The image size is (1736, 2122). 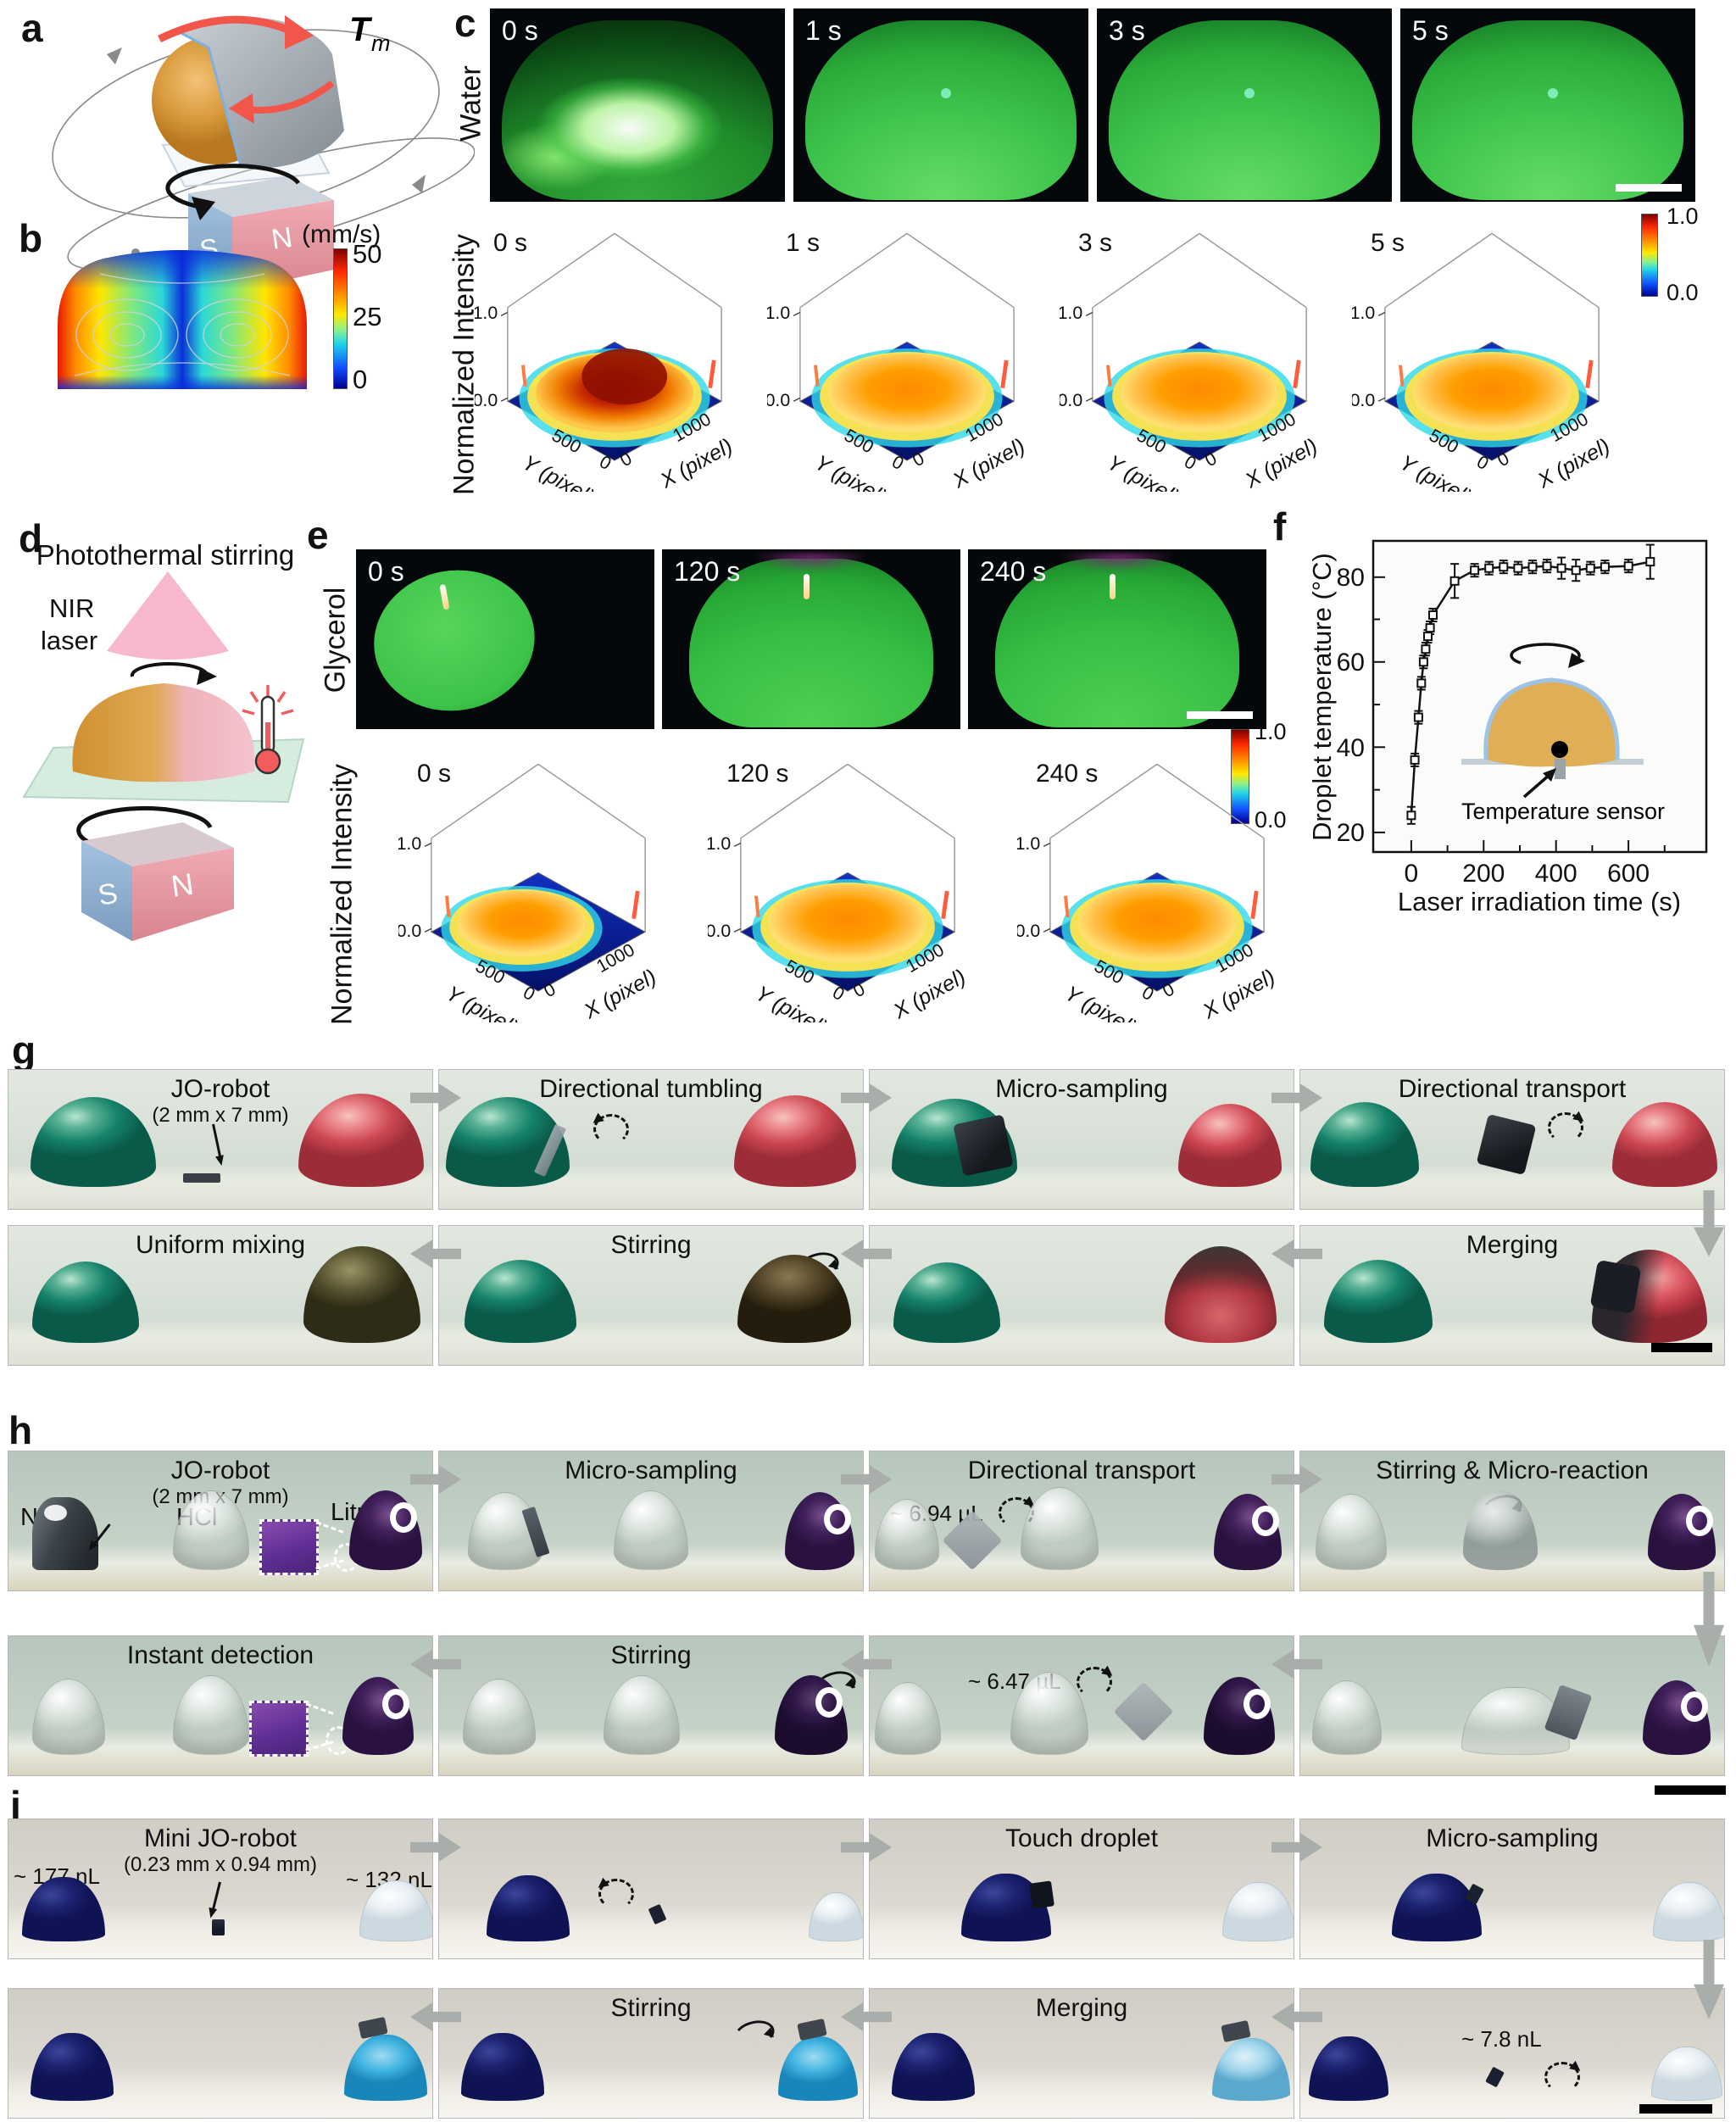 I want to click on panel-label-a: a, so click(x=32, y=28).